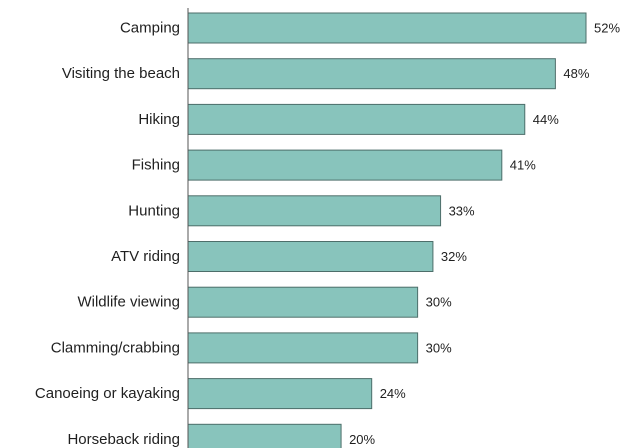 The width and height of the screenshot is (628, 448). I want to click on category-label-5: ATV riding, so click(145, 256).